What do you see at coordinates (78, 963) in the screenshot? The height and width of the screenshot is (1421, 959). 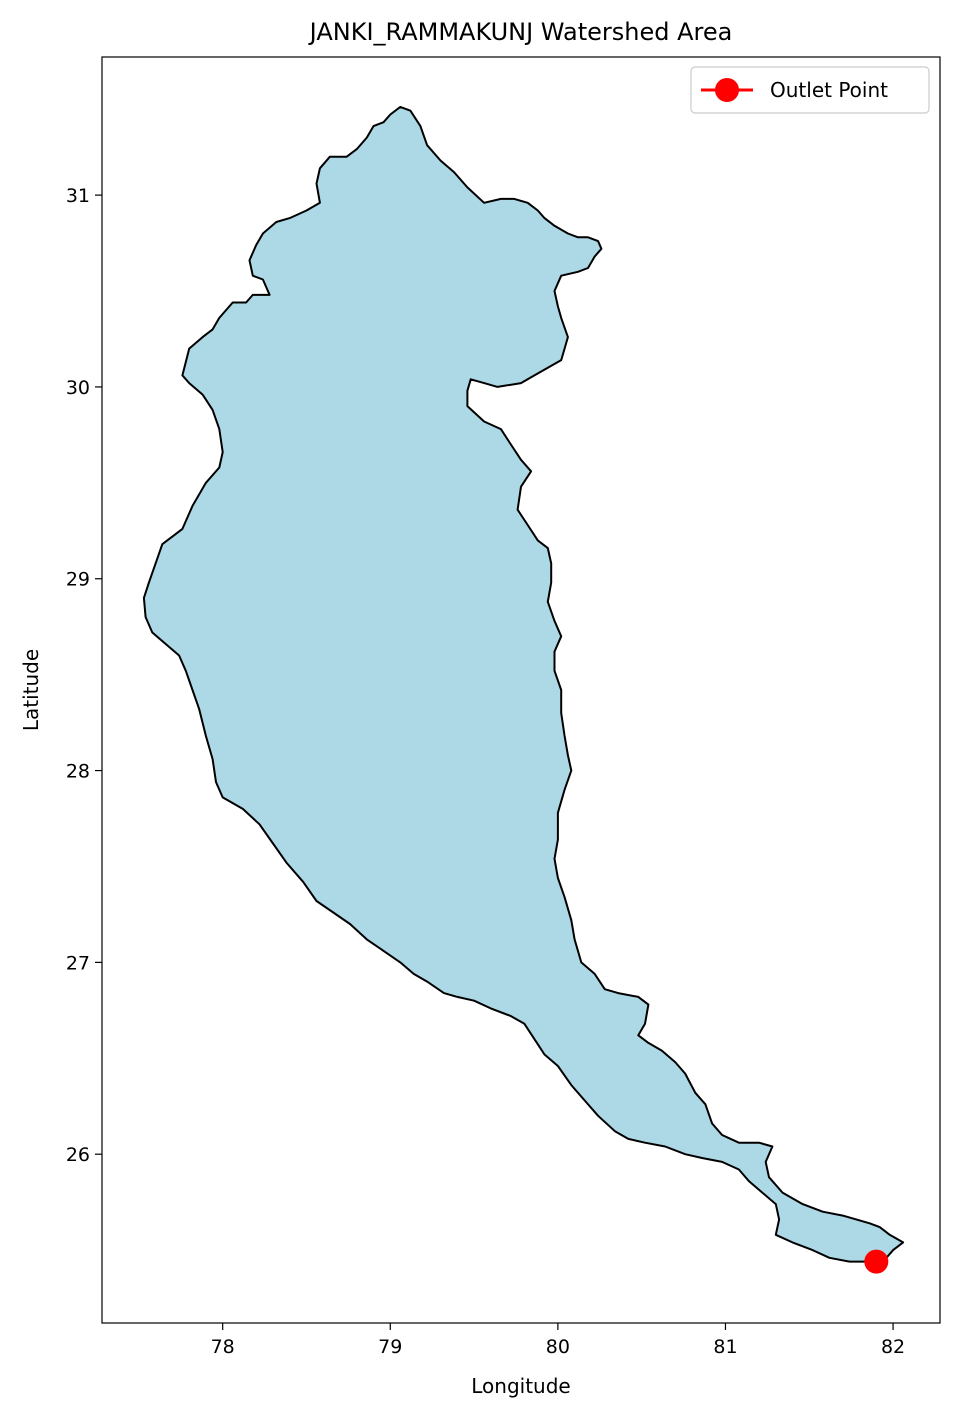 I see `y-tick-label: 27` at bounding box center [78, 963].